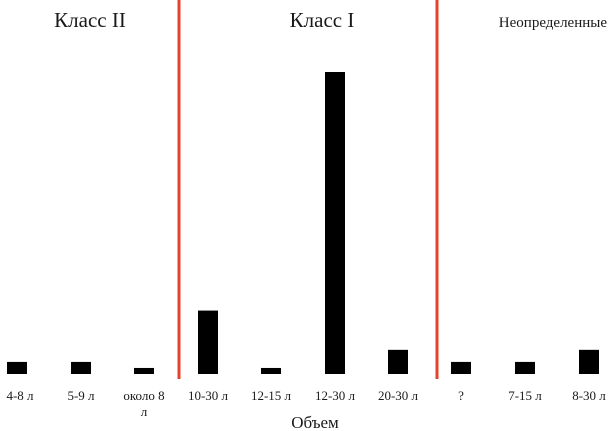 The width and height of the screenshot is (610, 431). What do you see at coordinates (335, 395) in the screenshot?
I see `x-tick-label-12-30-л: 12-30 л` at bounding box center [335, 395].